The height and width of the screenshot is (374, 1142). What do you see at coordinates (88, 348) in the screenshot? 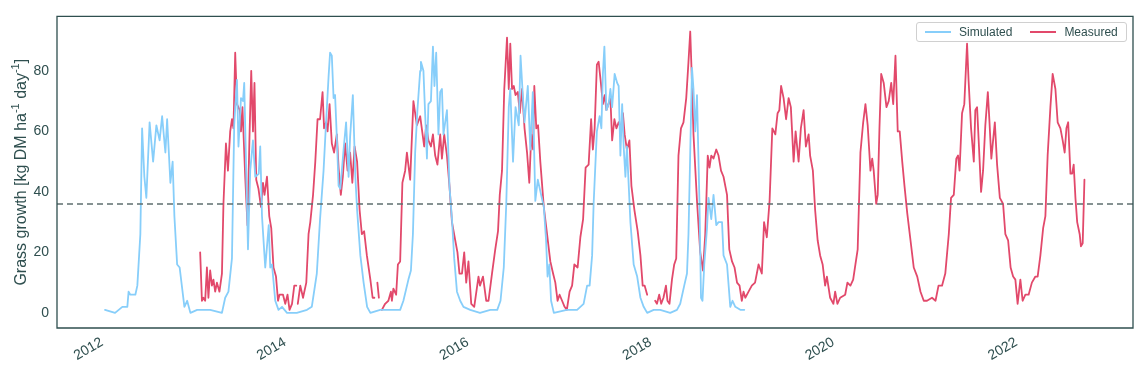
I see `x-tick-label: 2012` at bounding box center [88, 348].